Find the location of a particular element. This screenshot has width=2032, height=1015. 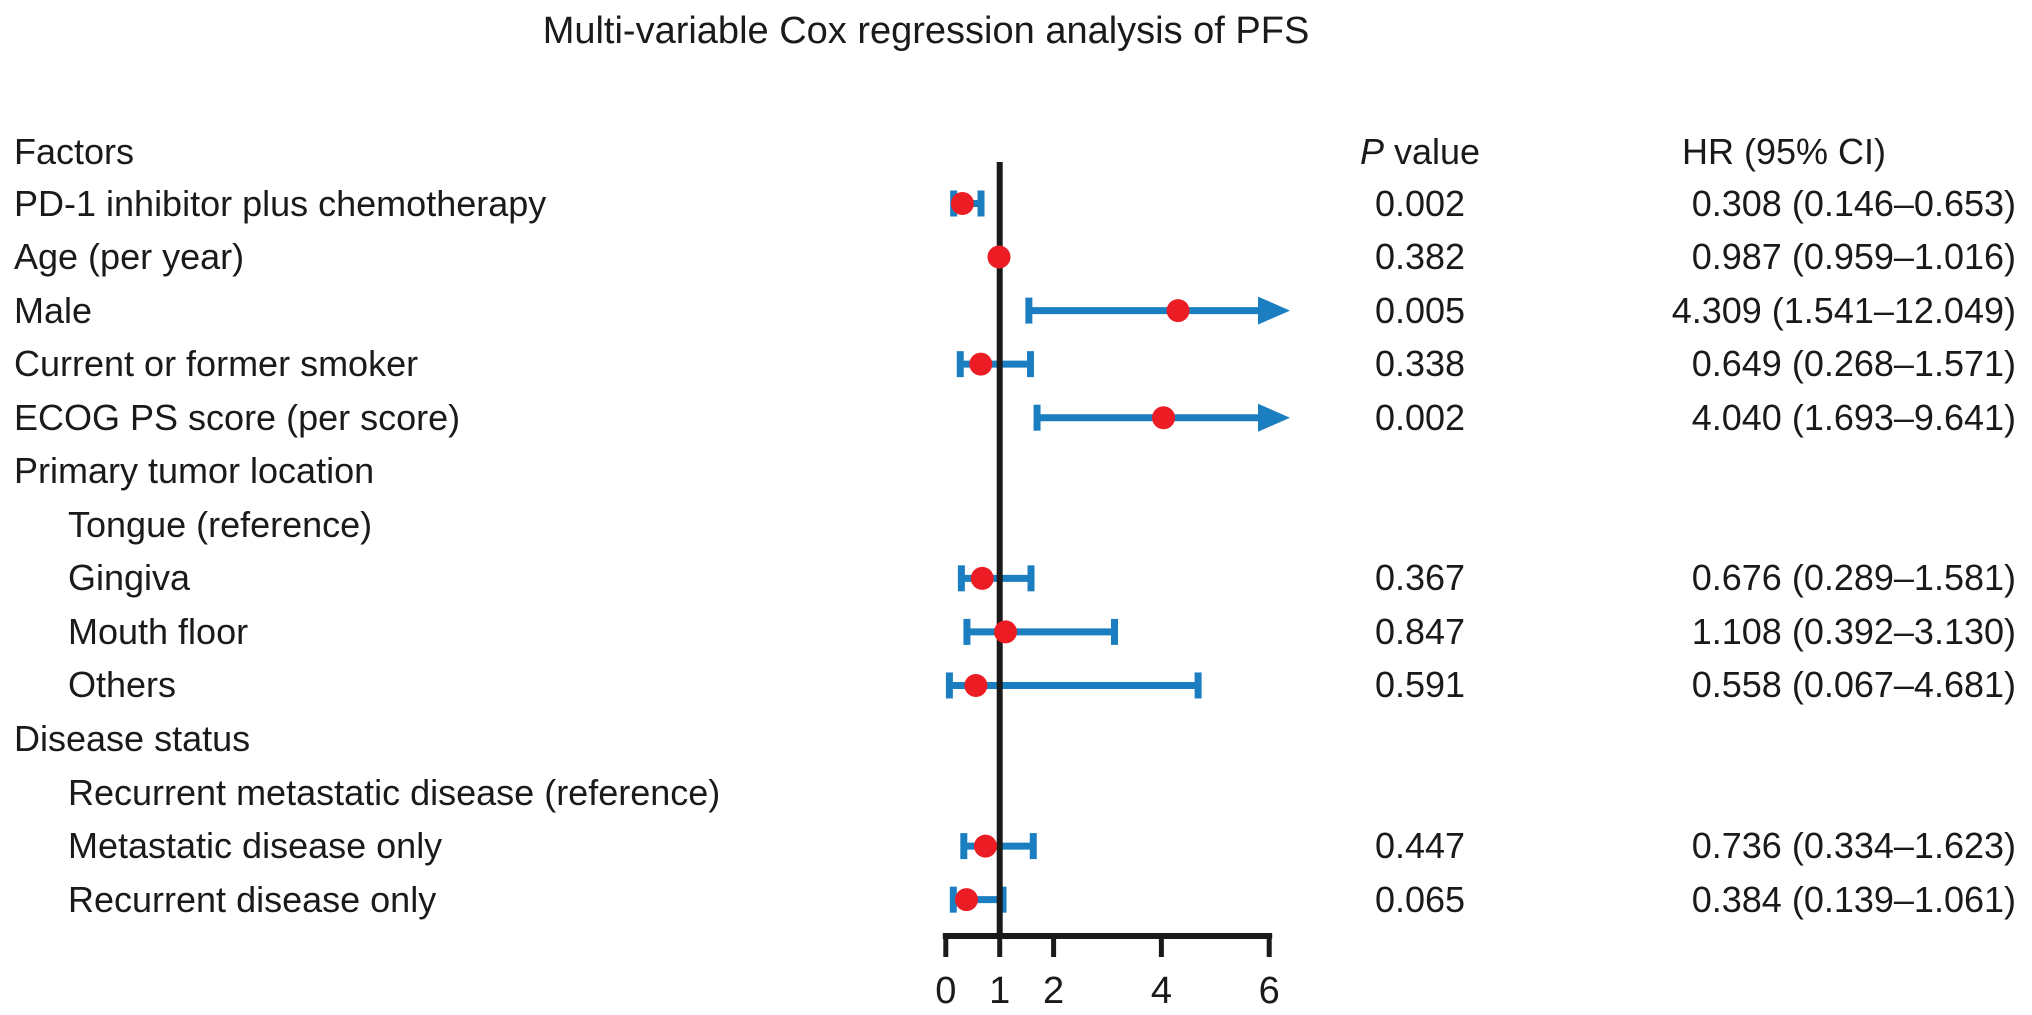

factor-group-label: Primary tumor location is located at coordinates (194, 470).